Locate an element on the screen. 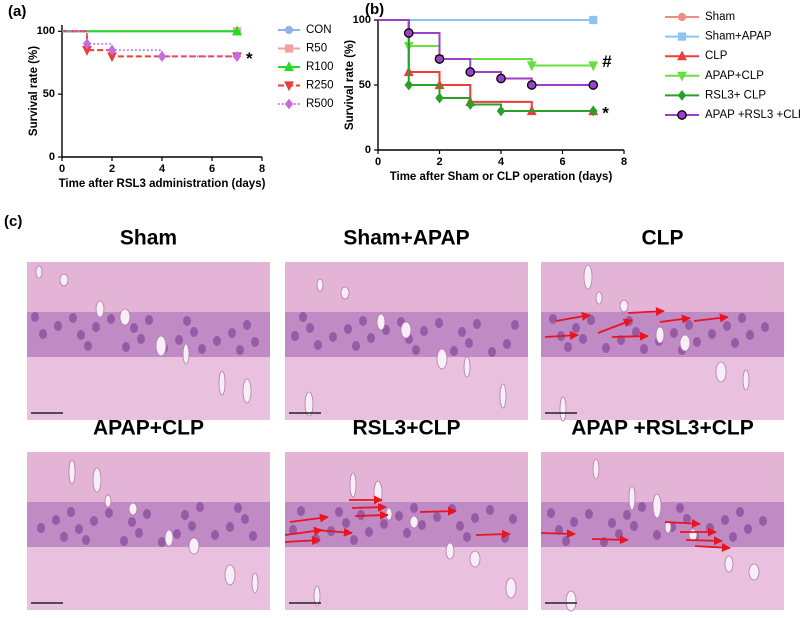 This screenshot has height=618, width=800. micrograph-lower is located at coordinates (406, 388).